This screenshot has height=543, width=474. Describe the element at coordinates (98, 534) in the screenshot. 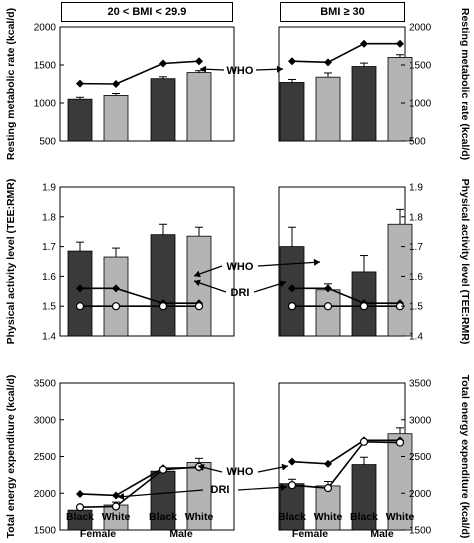

I see `x-sex-label: Female` at that location.